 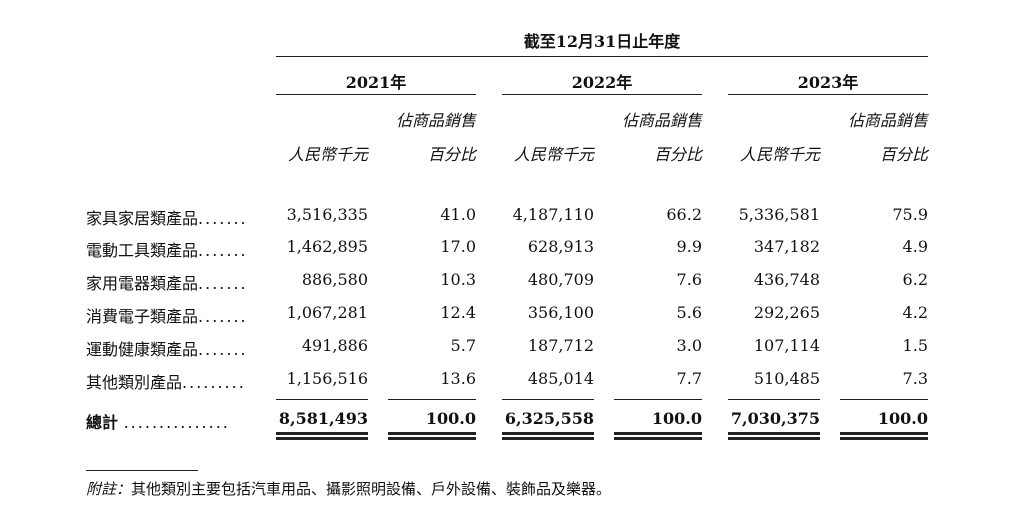 What do you see at coordinates (458, 246) in the screenshot?
I see `cell-2021-pct: 17.0` at bounding box center [458, 246].